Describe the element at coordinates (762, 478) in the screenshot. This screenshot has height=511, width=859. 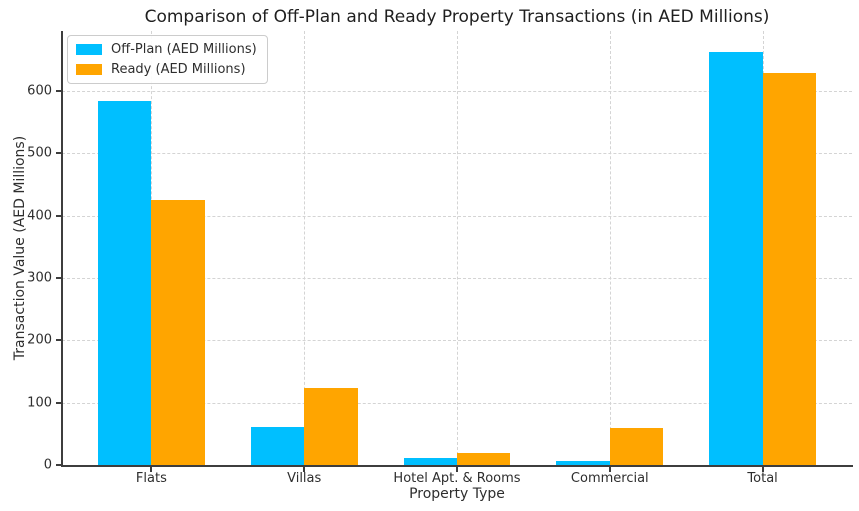
I see `x-tick-label-total: Total` at that location.